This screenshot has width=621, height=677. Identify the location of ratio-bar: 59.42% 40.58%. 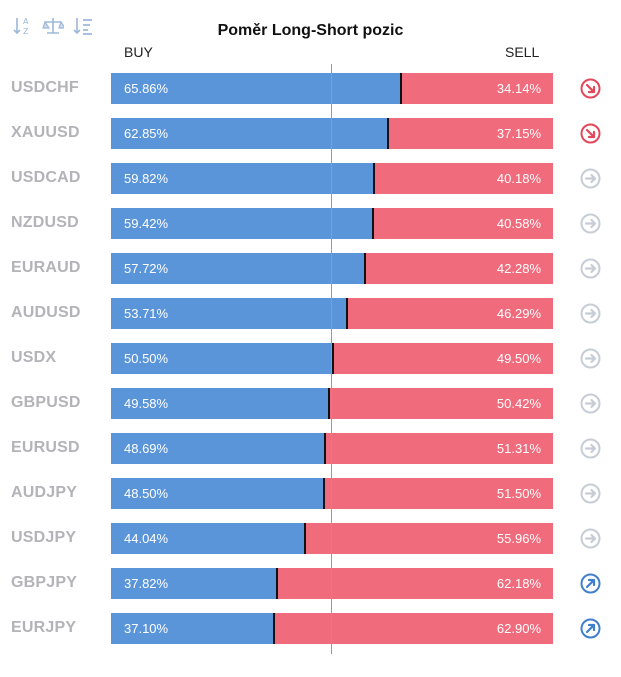
(332, 223).